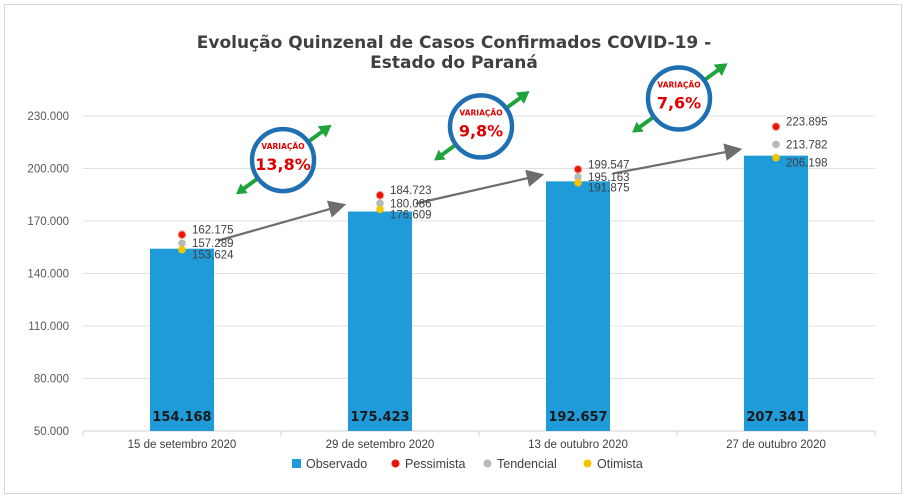  What do you see at coordinates (578, 445) in the screenshot?
I see `x-tick-label: 13 de outubro 2020` at bounding box center [578, 445].